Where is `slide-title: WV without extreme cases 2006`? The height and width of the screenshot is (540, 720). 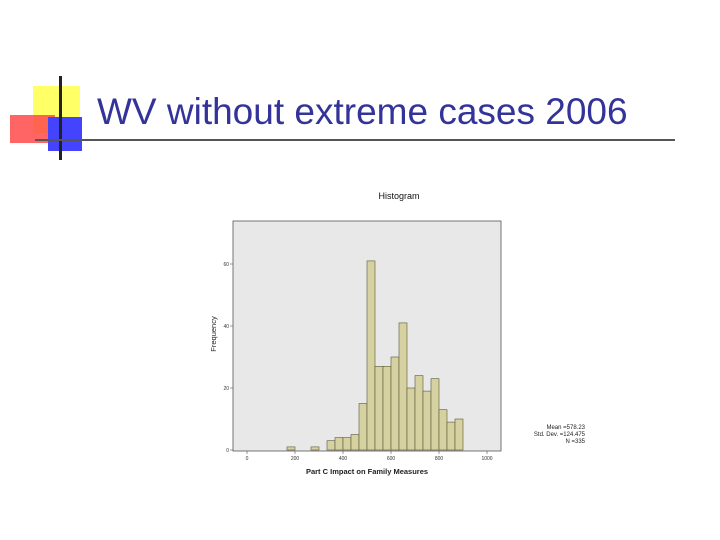 slide-title: WV without extreme cases 2006 is located at coordinates (362, 111).